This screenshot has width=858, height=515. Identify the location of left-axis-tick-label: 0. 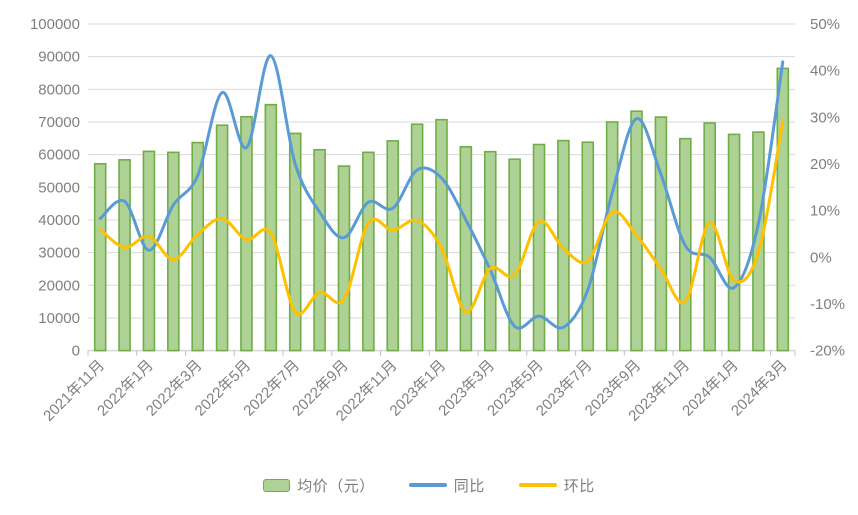
(76, 351).